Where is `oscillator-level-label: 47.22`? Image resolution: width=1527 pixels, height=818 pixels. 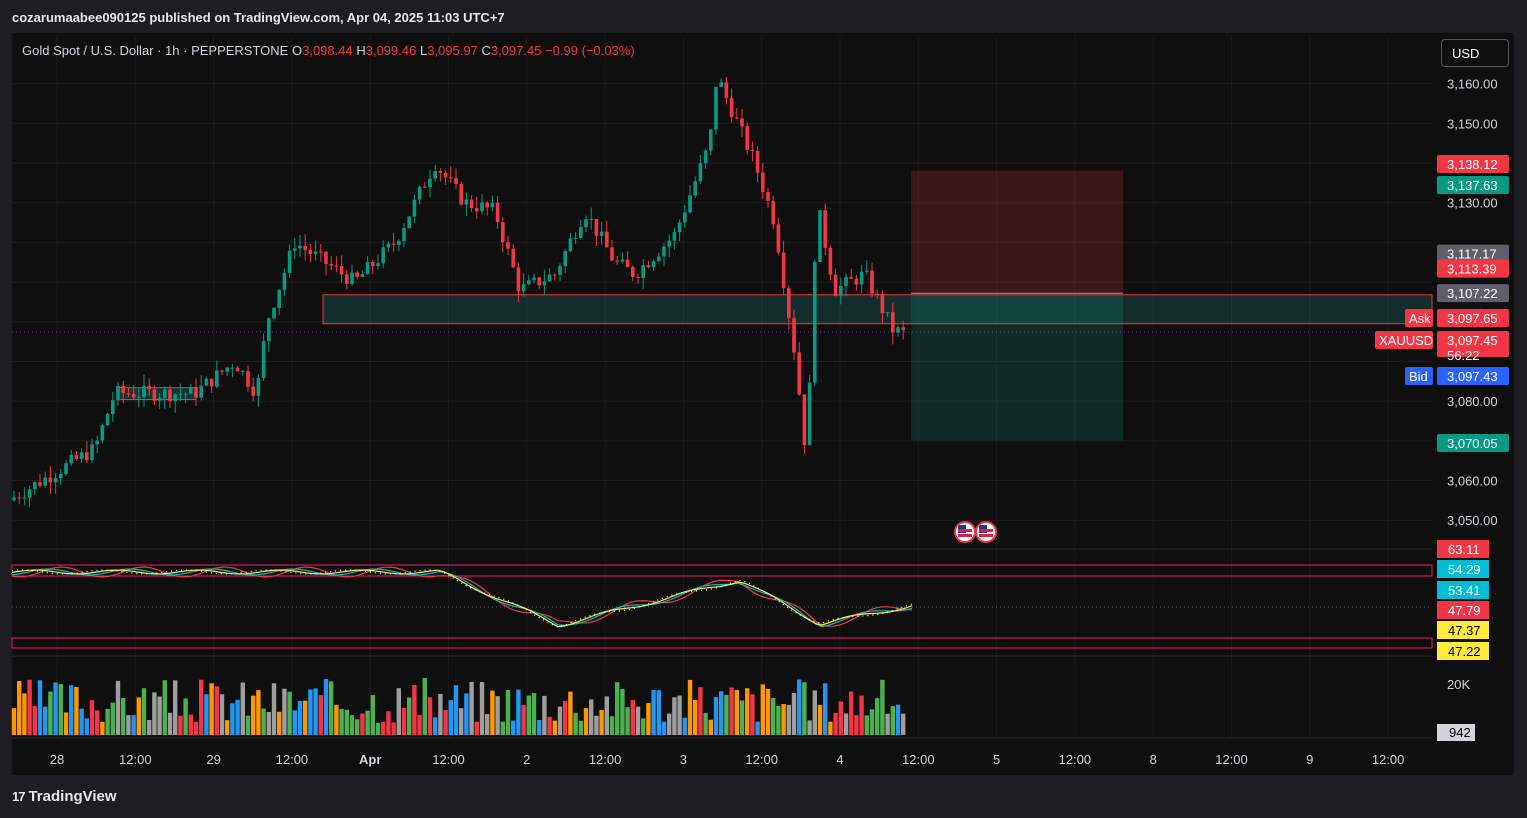 oscillator-level-label: 47.22 is located at coordinates (1464, 651).